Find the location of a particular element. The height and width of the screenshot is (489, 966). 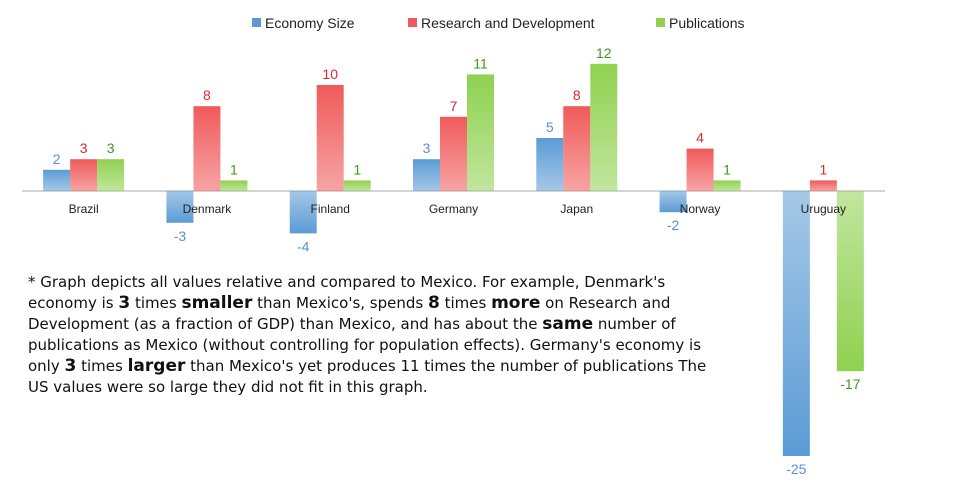

x-tick-label-germany: Germany is located at coordinates (453, 209).